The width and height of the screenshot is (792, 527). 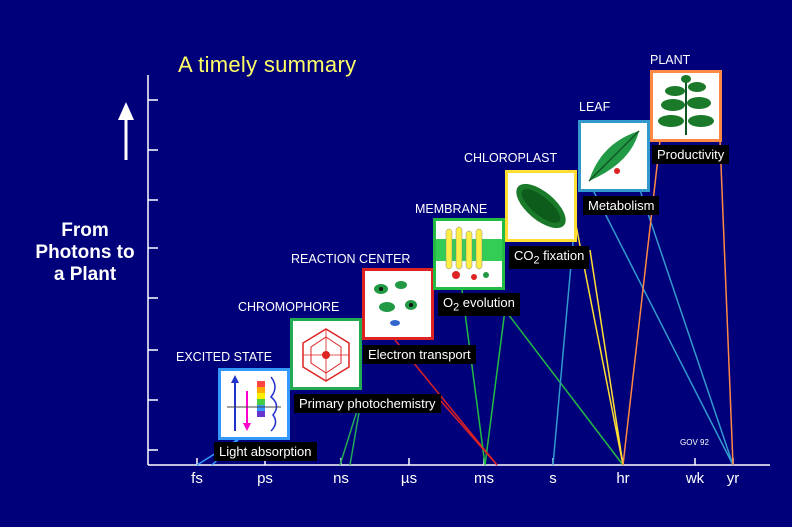 I want to click on y-ticks, so click(x=153, y=275).